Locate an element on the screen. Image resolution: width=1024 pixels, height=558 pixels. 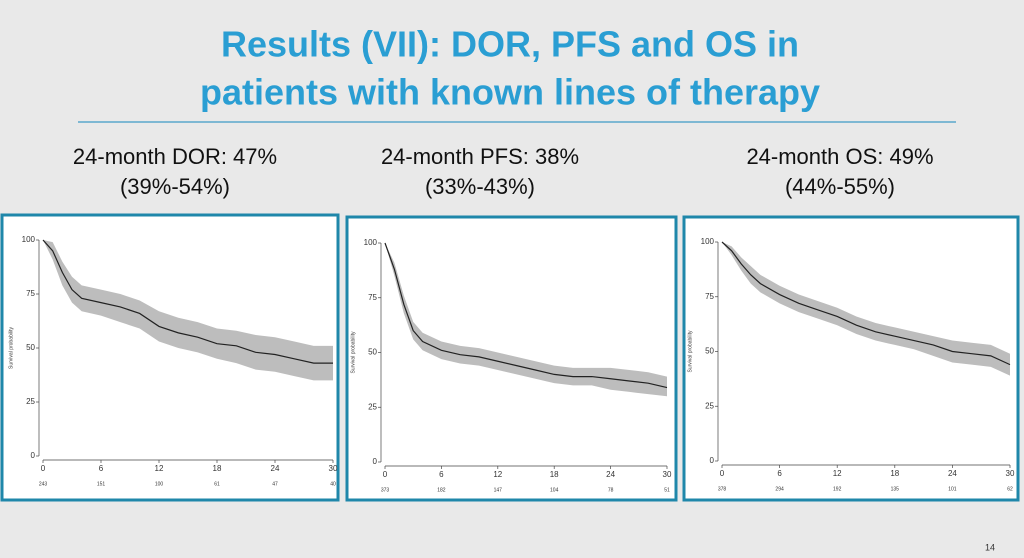
at-risk-count: 78 is located at coordinates (611, 490).